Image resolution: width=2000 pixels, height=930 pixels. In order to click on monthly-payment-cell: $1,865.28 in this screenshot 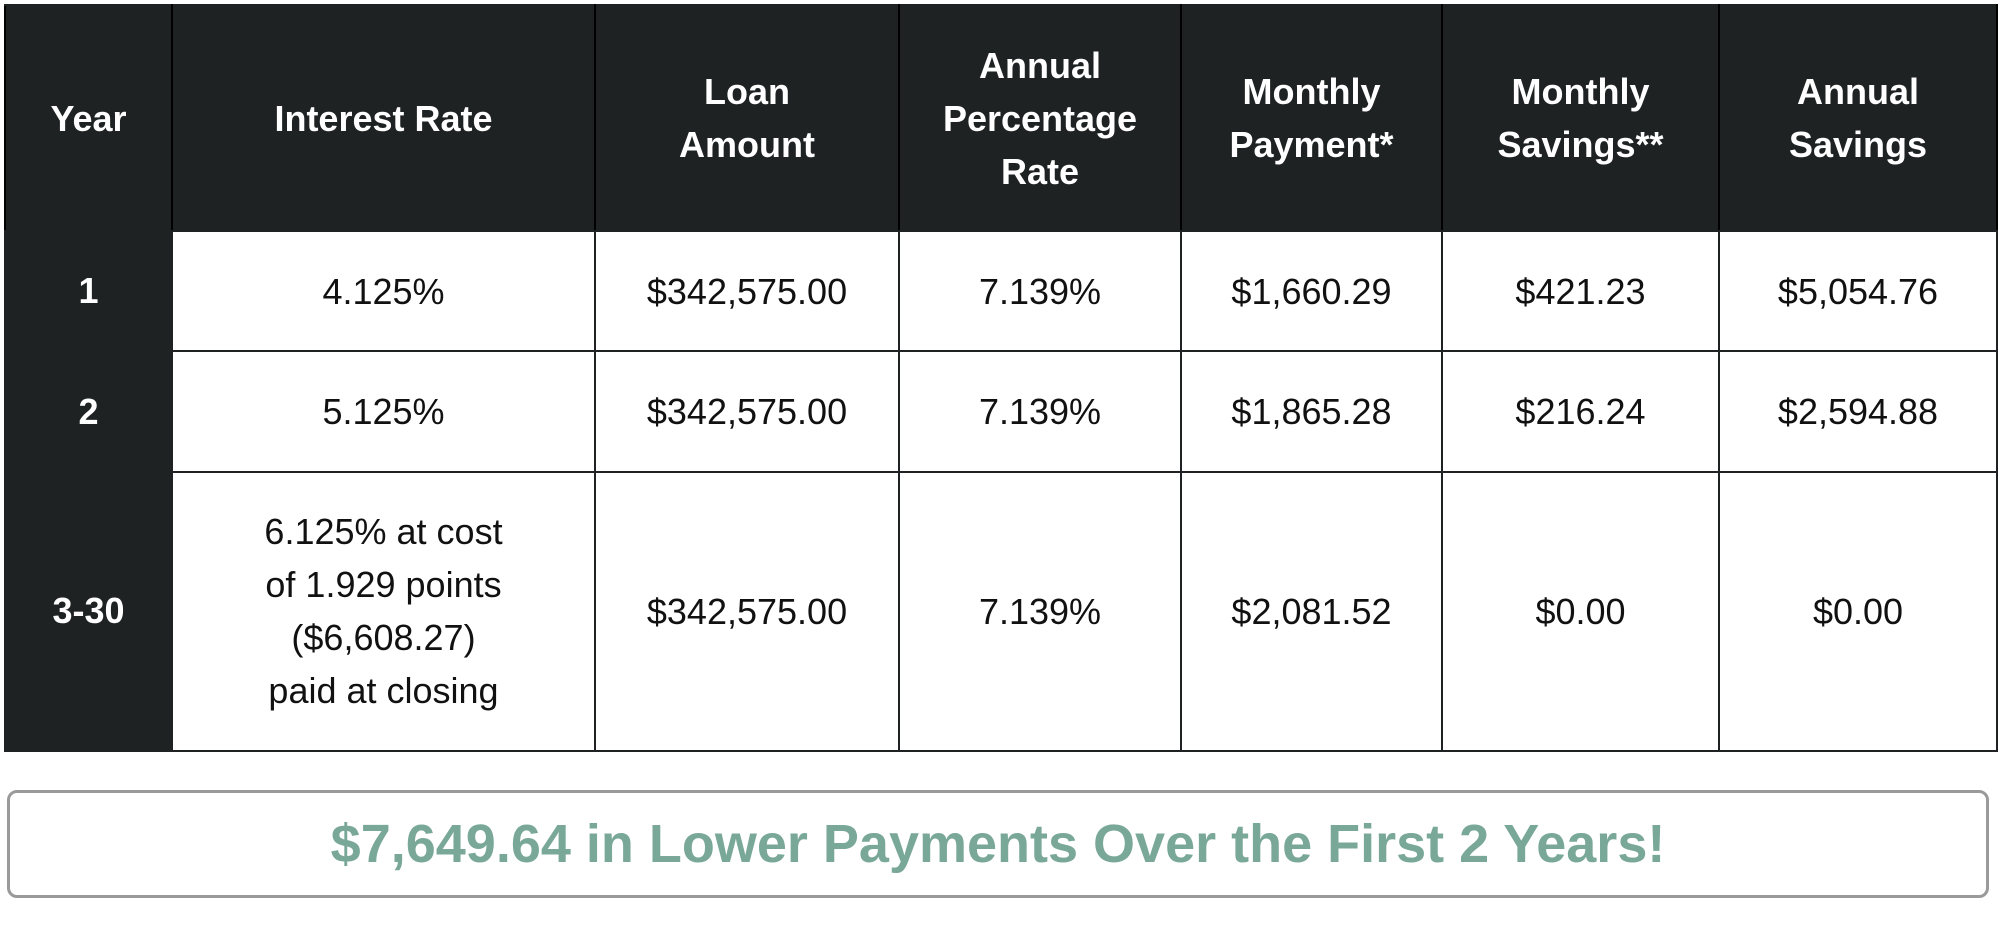, I will do `click(1311, 411)`.